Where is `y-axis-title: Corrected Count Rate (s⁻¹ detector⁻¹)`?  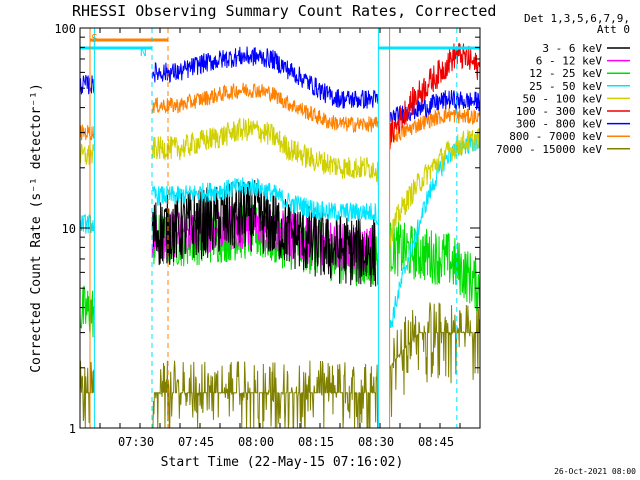 y-axis-title: Corrected Count Rate (s⁻¹ detector⁻¹) is located at coordinates (36, 228).